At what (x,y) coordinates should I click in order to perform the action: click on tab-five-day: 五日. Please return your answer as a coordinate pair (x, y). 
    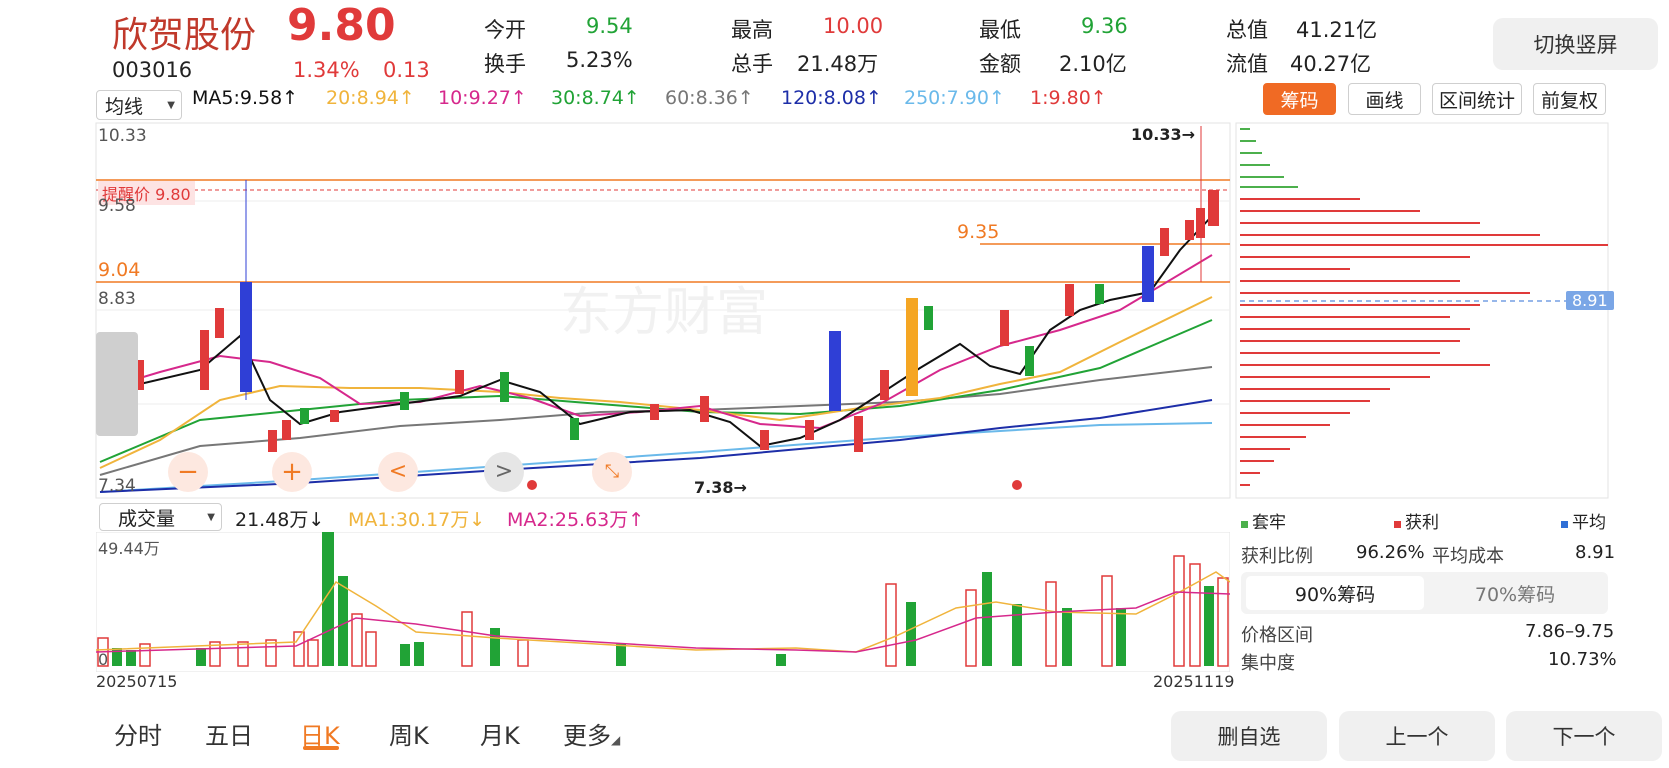
    Looking at the image, I should click on (229, 736).